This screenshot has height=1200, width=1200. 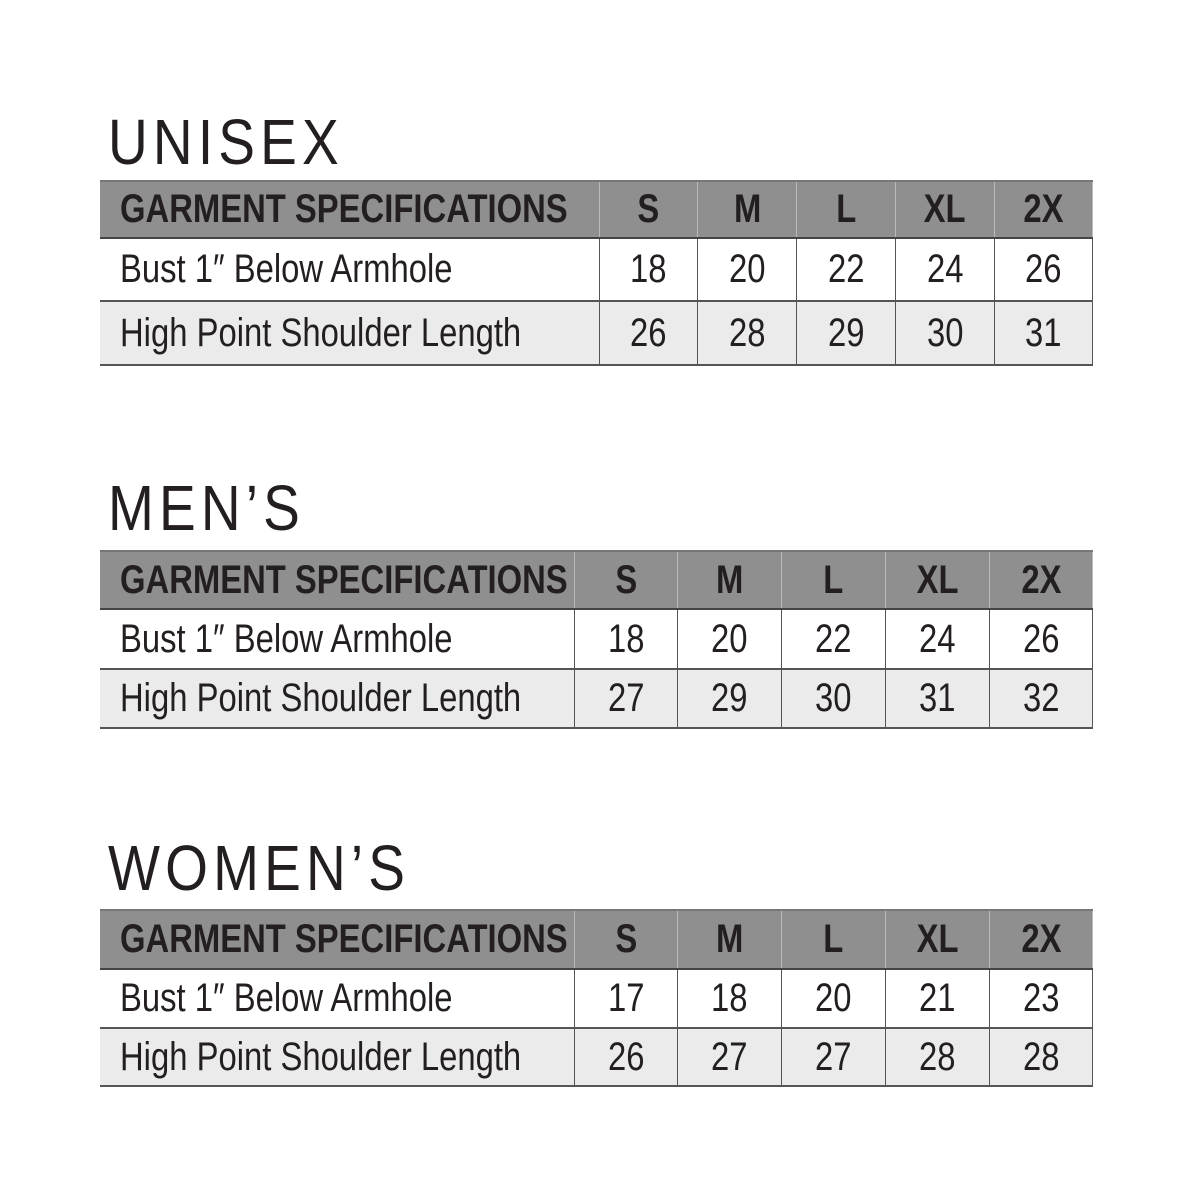 I want to click on cell-text: 23, so click(x=1041, y=998).